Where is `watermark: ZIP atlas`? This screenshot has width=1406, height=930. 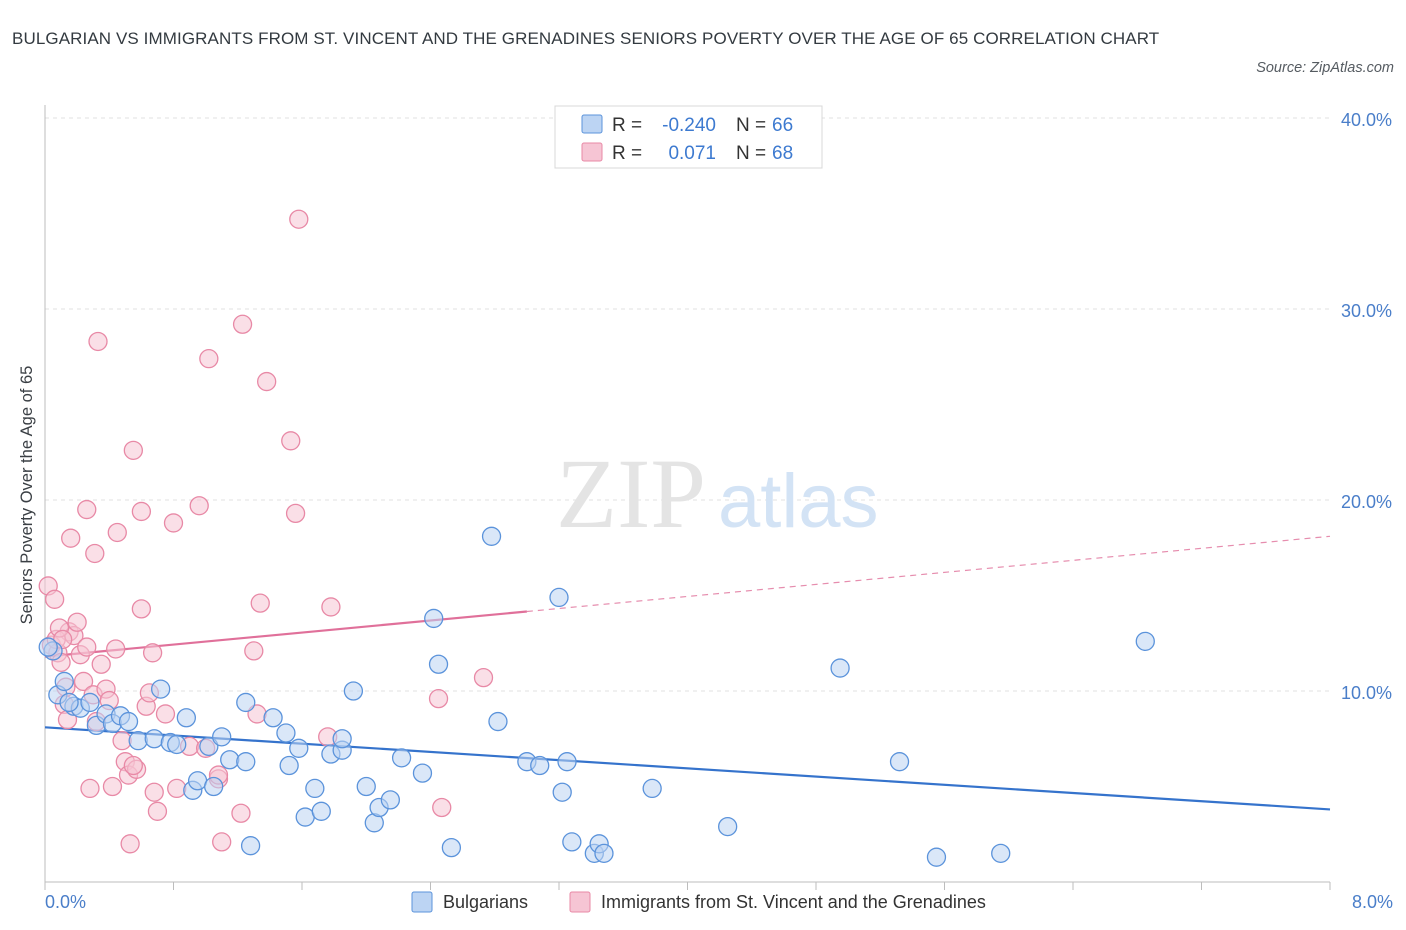 watermark: ZIP atlas is located at coordinates (717, 493).